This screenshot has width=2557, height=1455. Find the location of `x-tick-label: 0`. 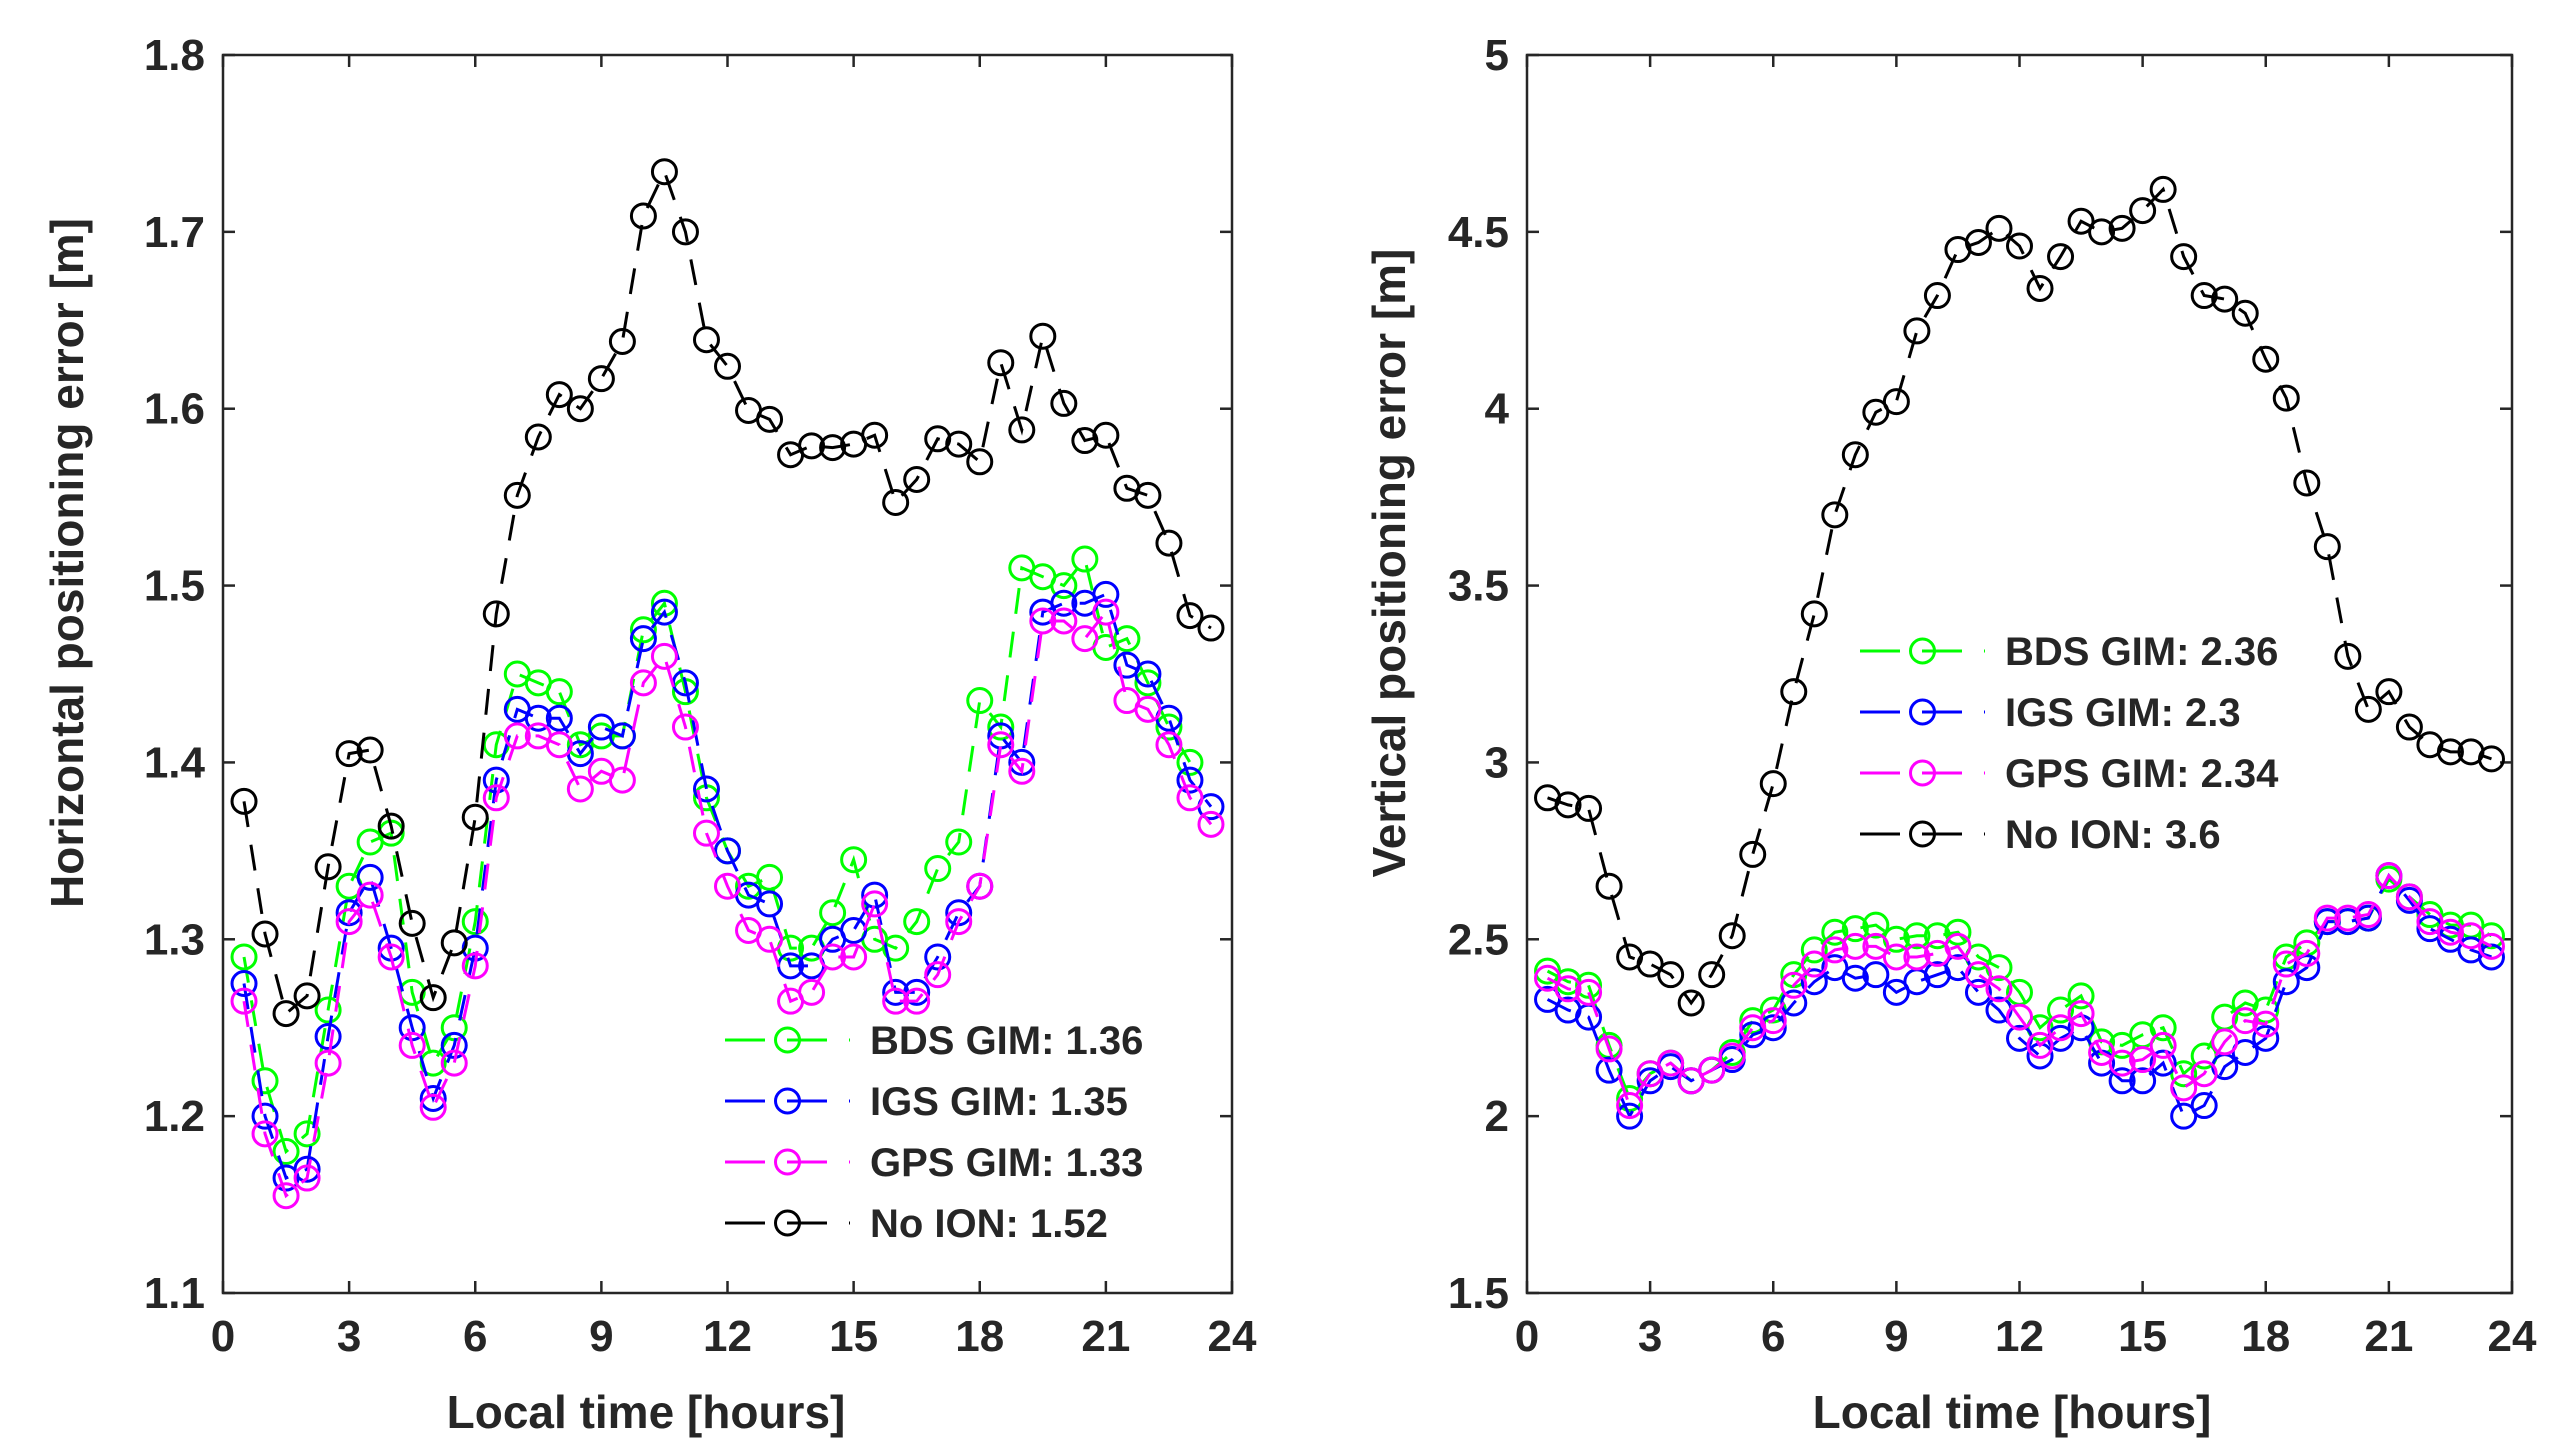

x-tick-label: 0 is located at coordinates (223, 1336).